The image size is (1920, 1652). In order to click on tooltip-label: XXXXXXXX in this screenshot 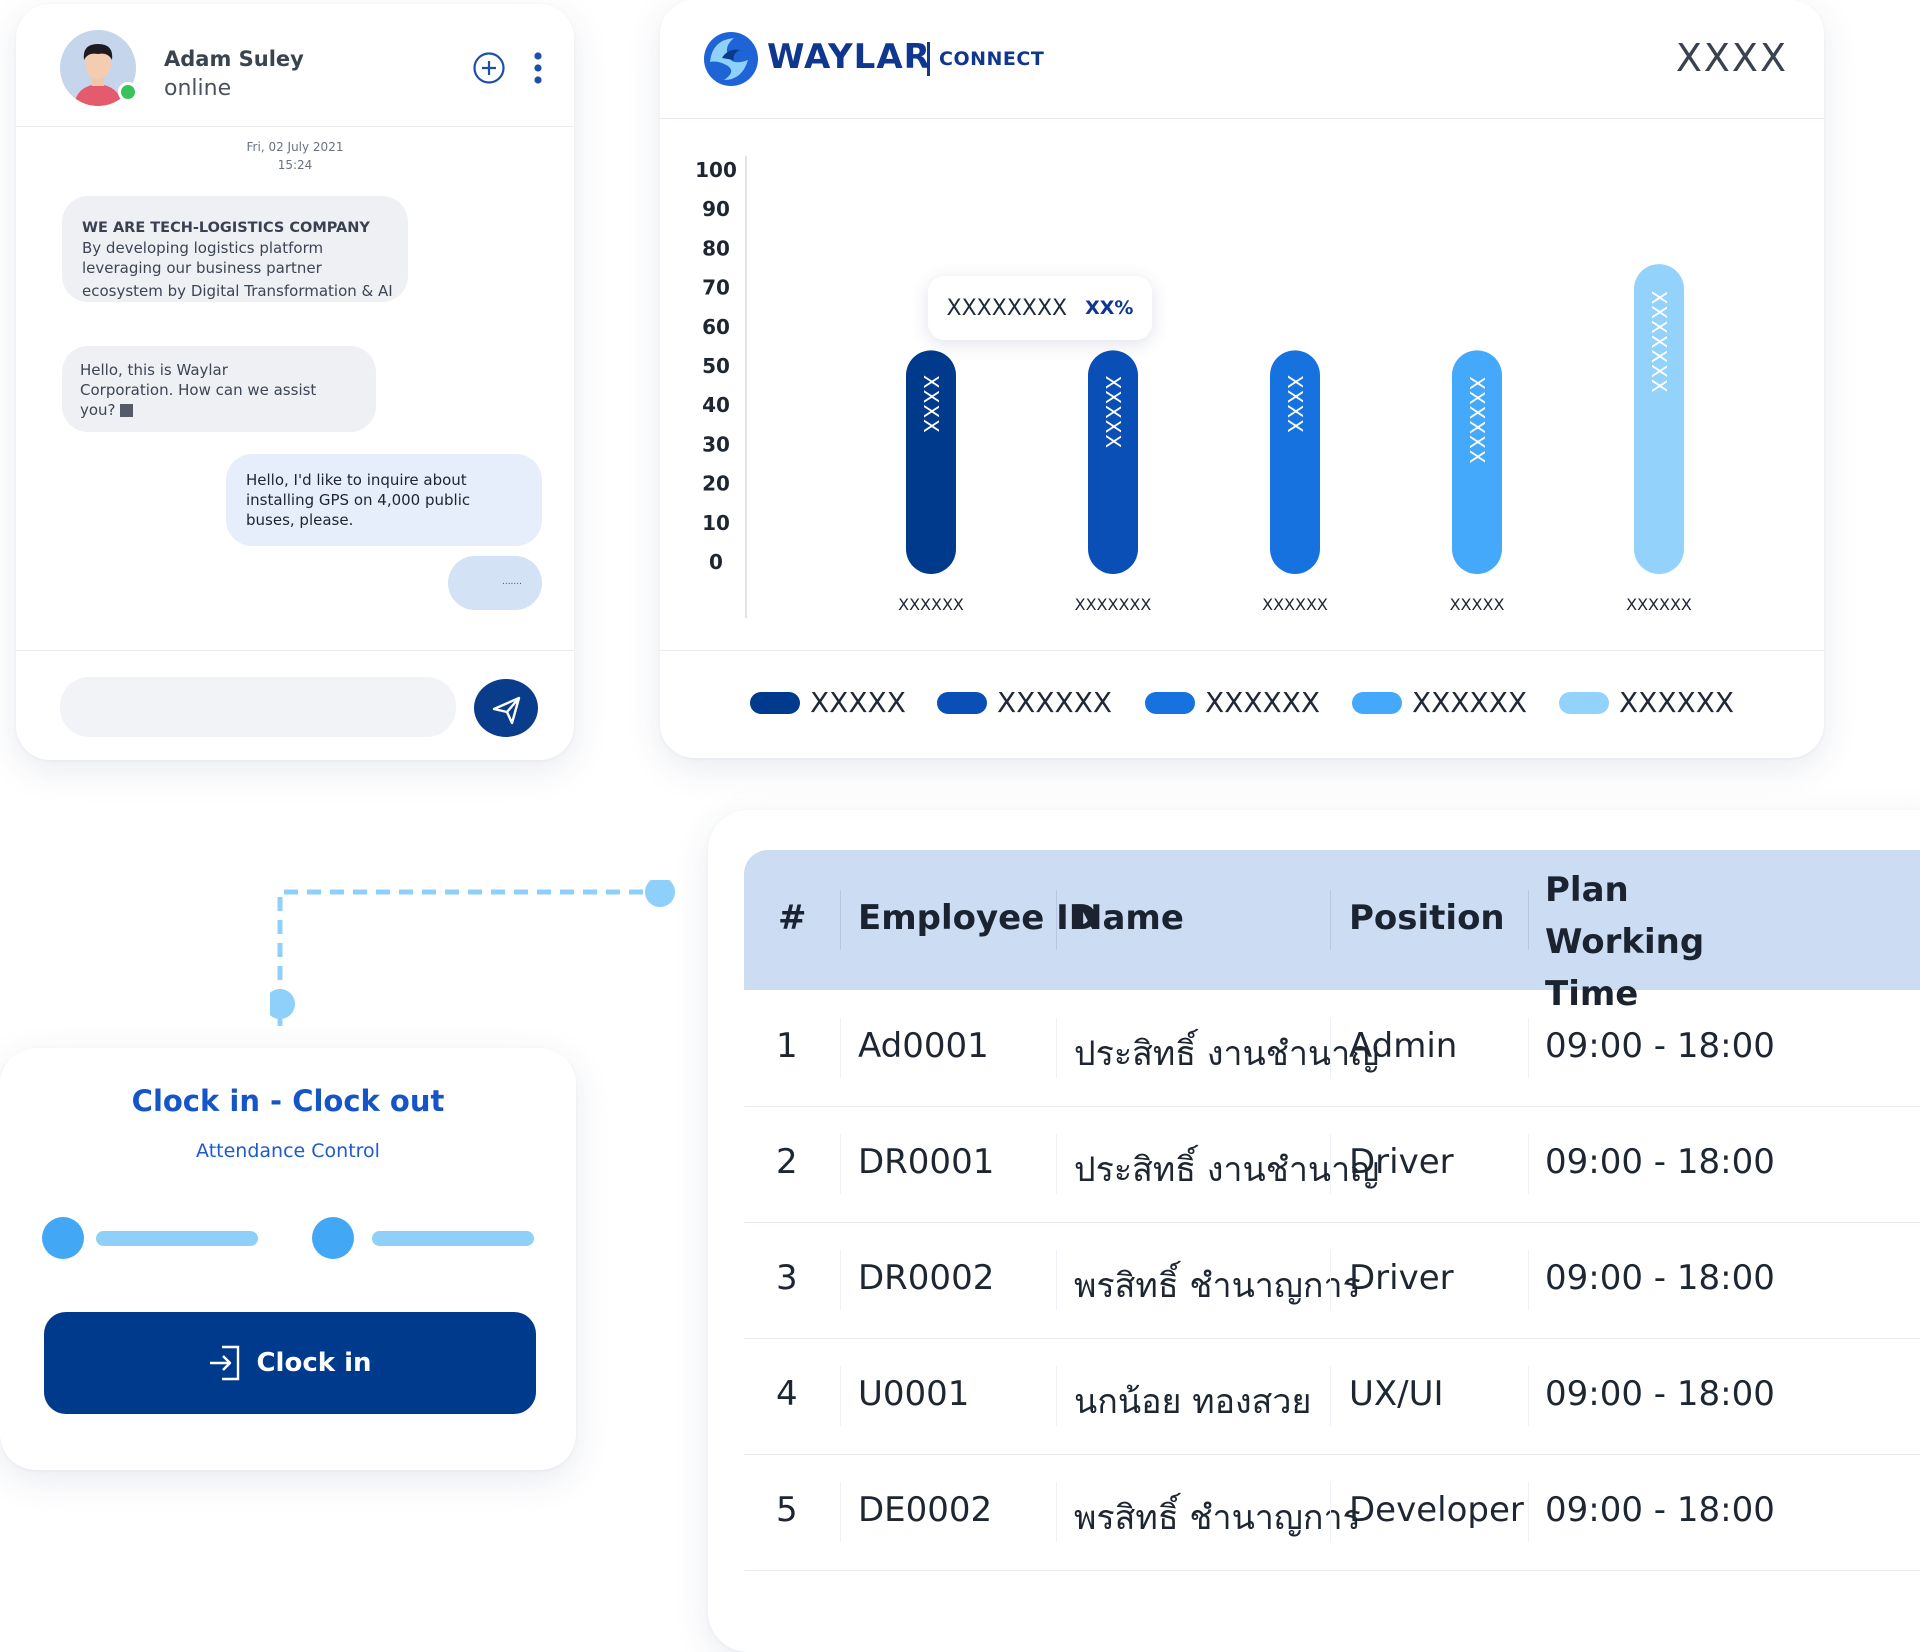, I will do `click(1007, 308)`.